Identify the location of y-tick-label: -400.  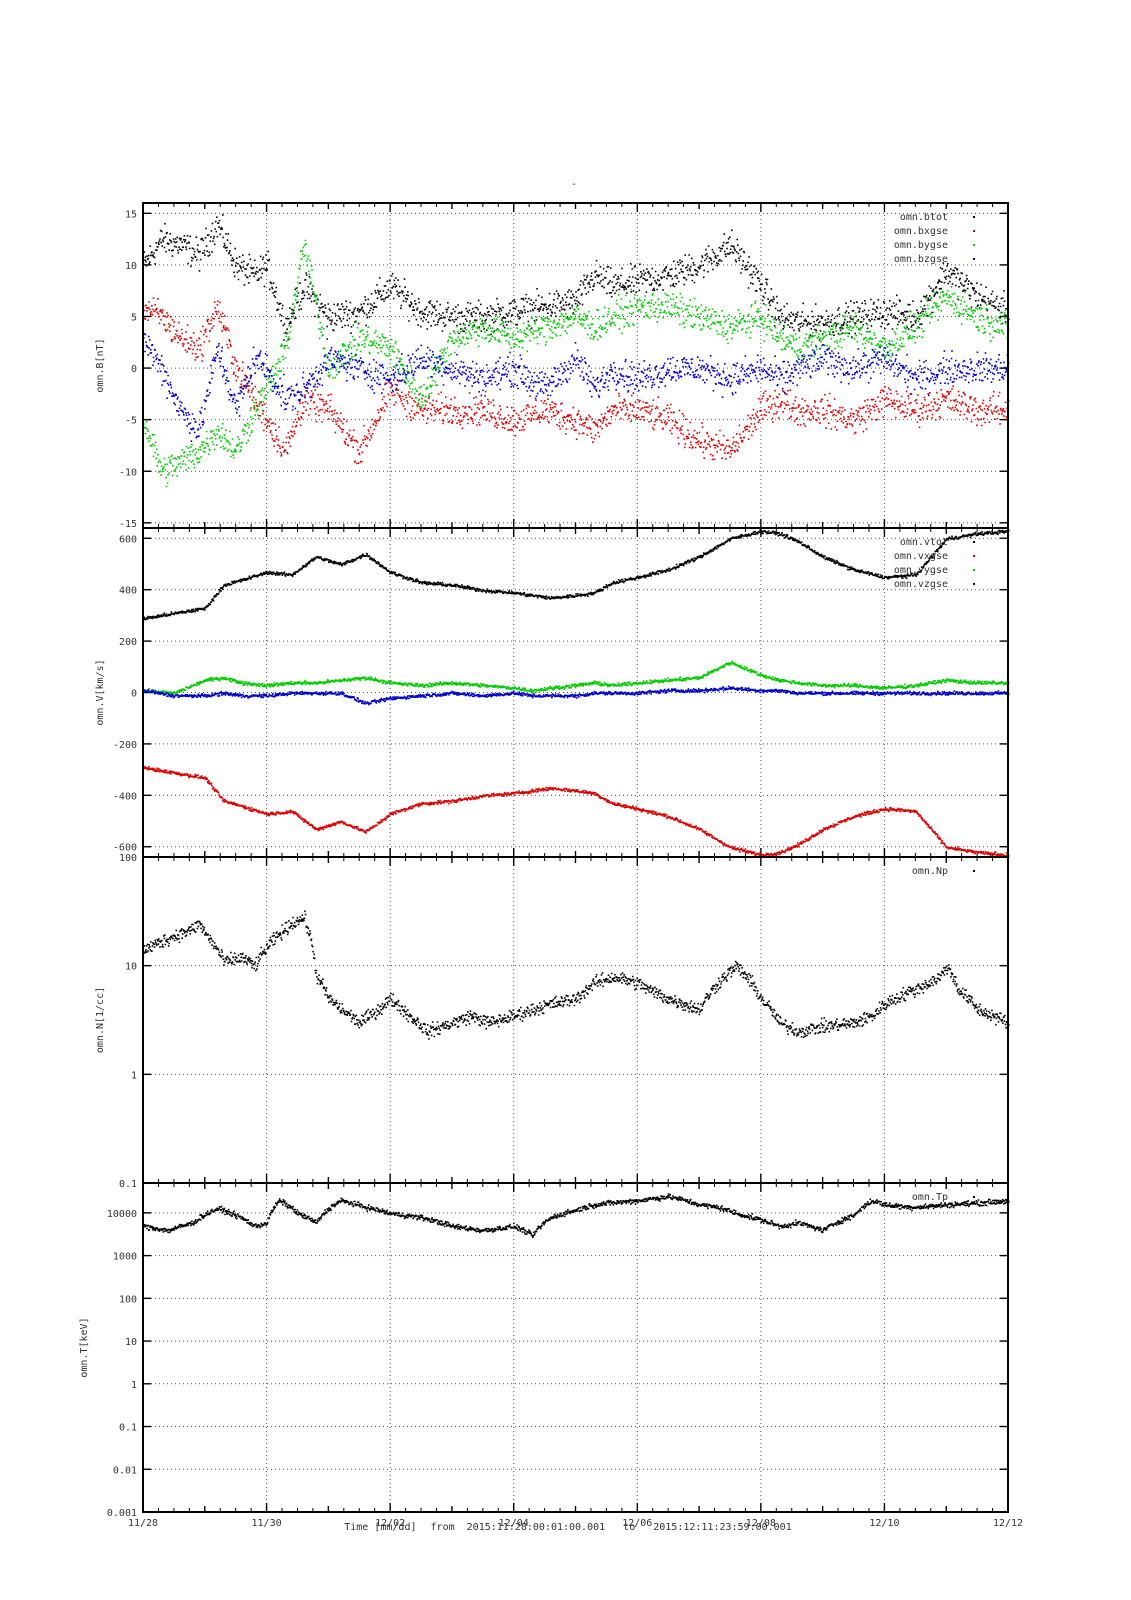
(125, 796).